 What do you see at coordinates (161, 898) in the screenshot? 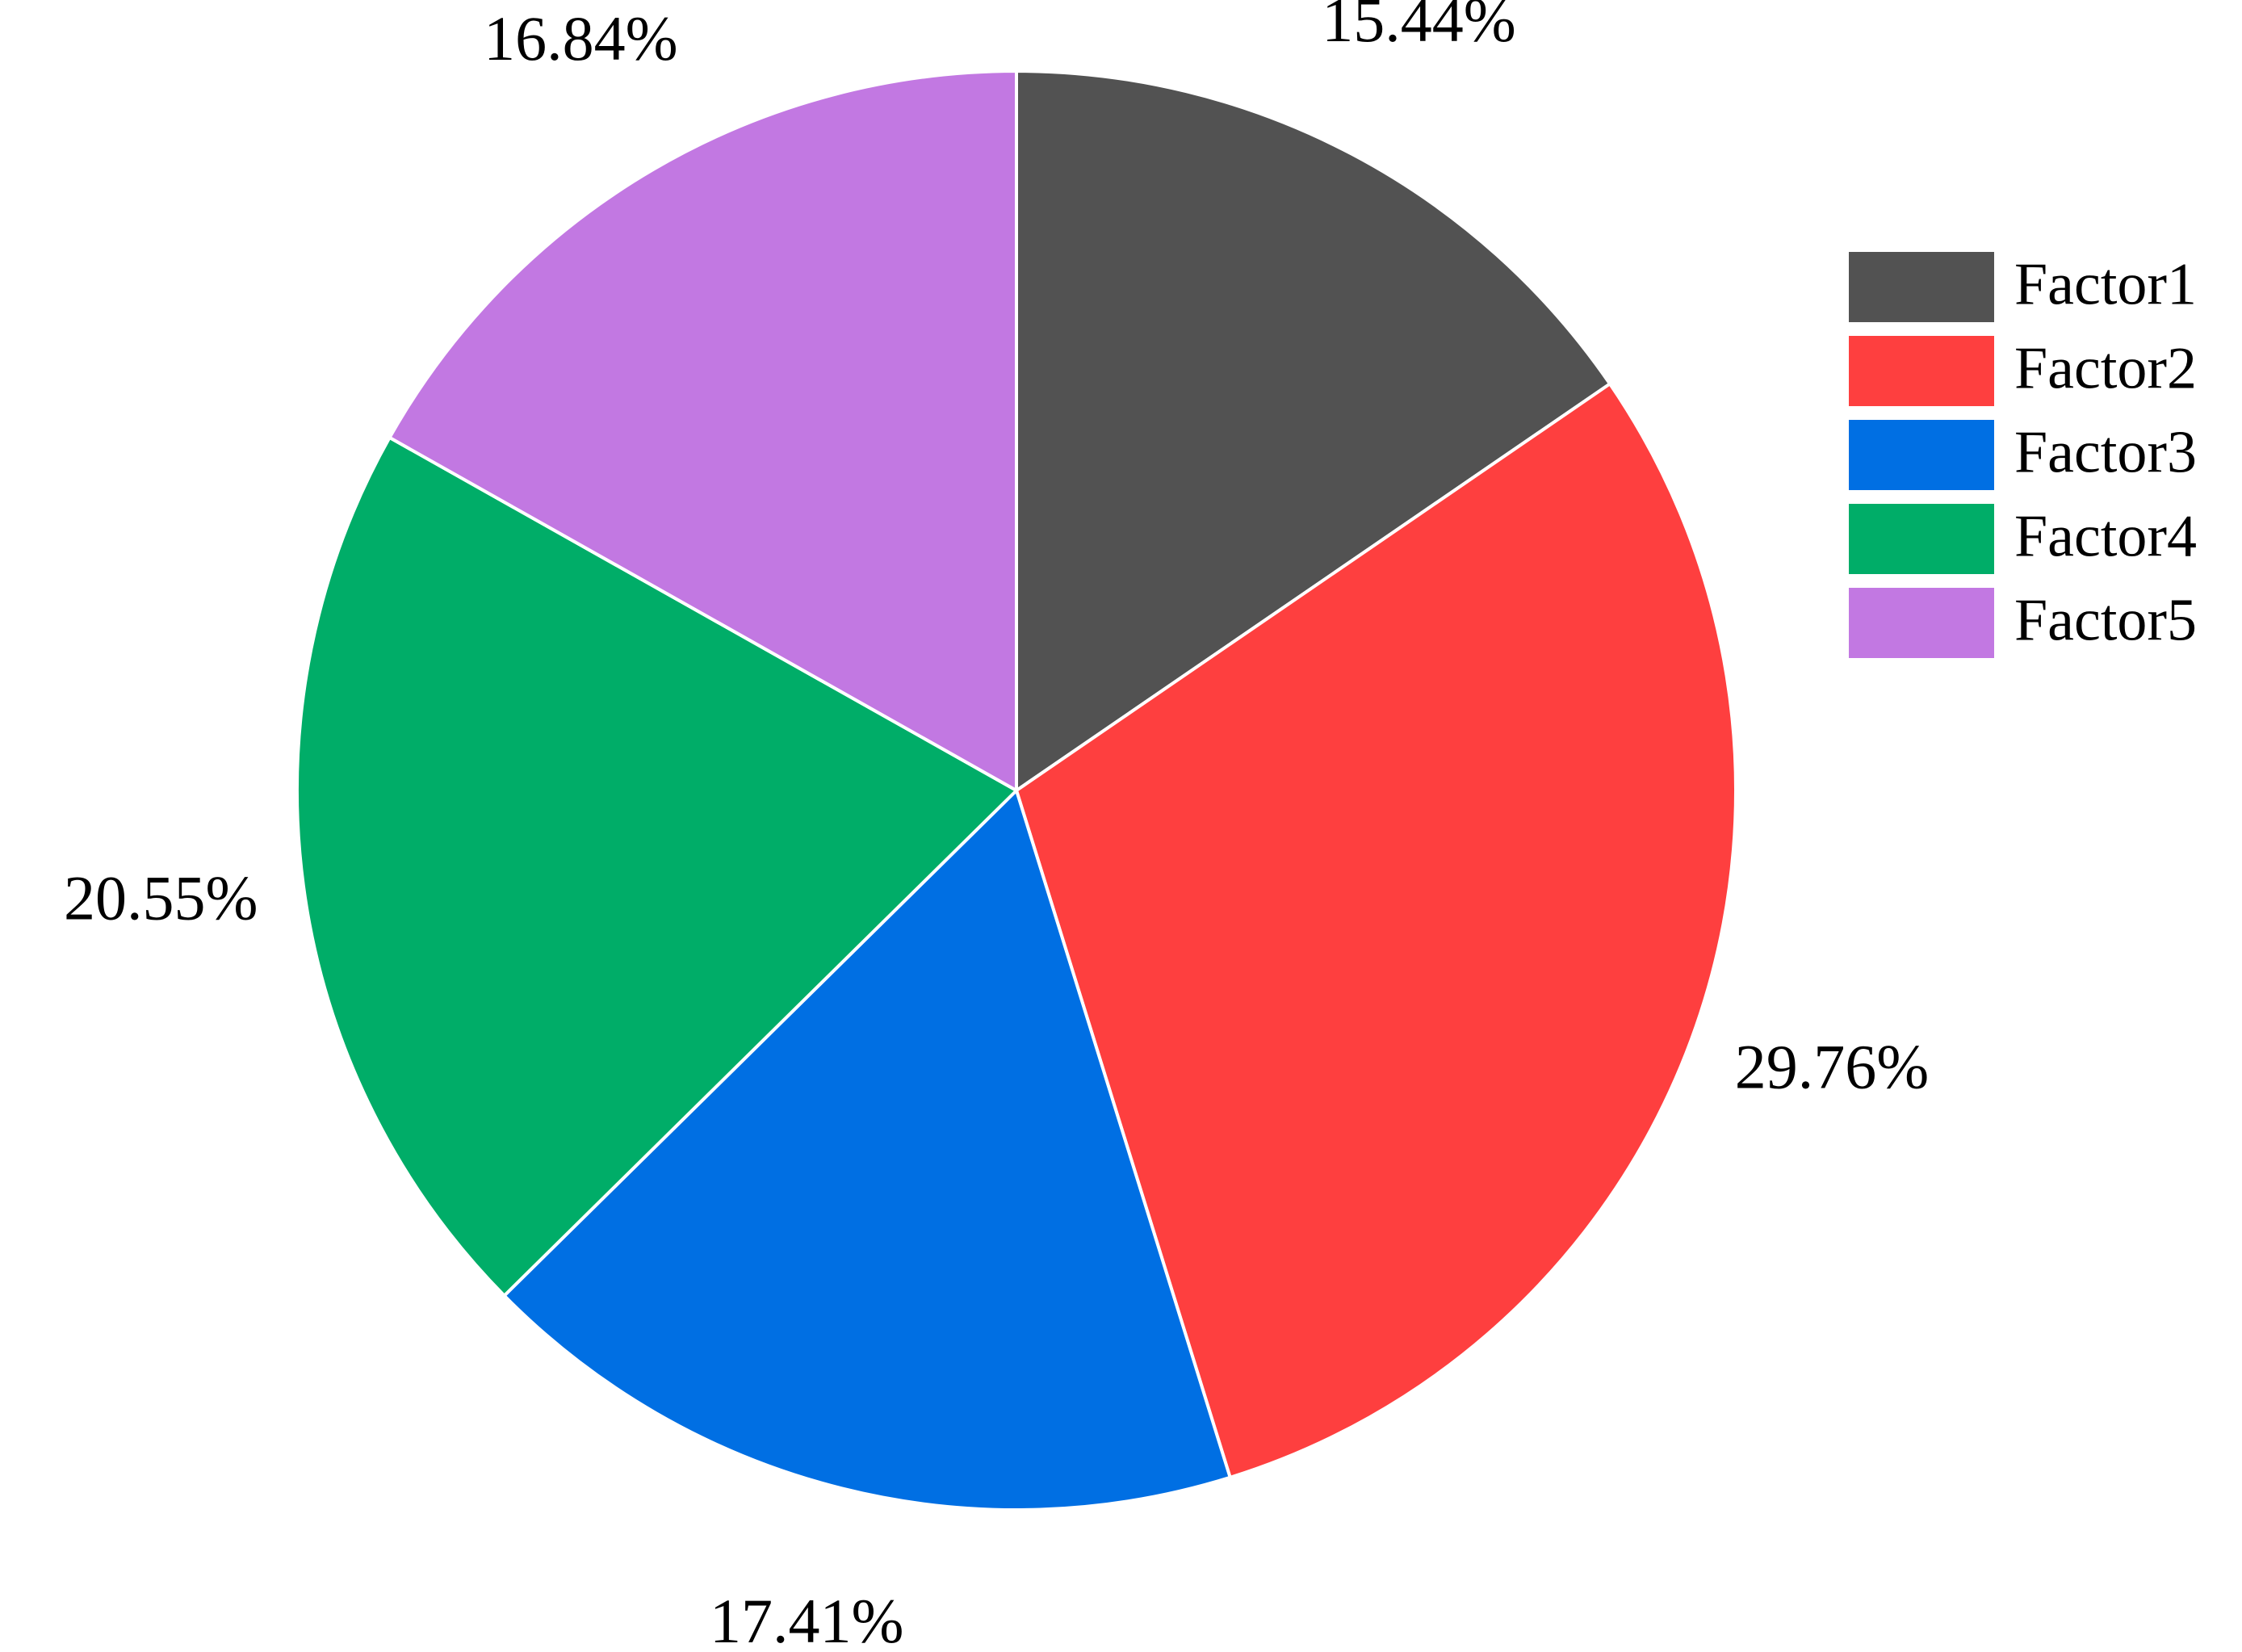
I see `value-label: 20.55%` at bounding box center [161, 898].